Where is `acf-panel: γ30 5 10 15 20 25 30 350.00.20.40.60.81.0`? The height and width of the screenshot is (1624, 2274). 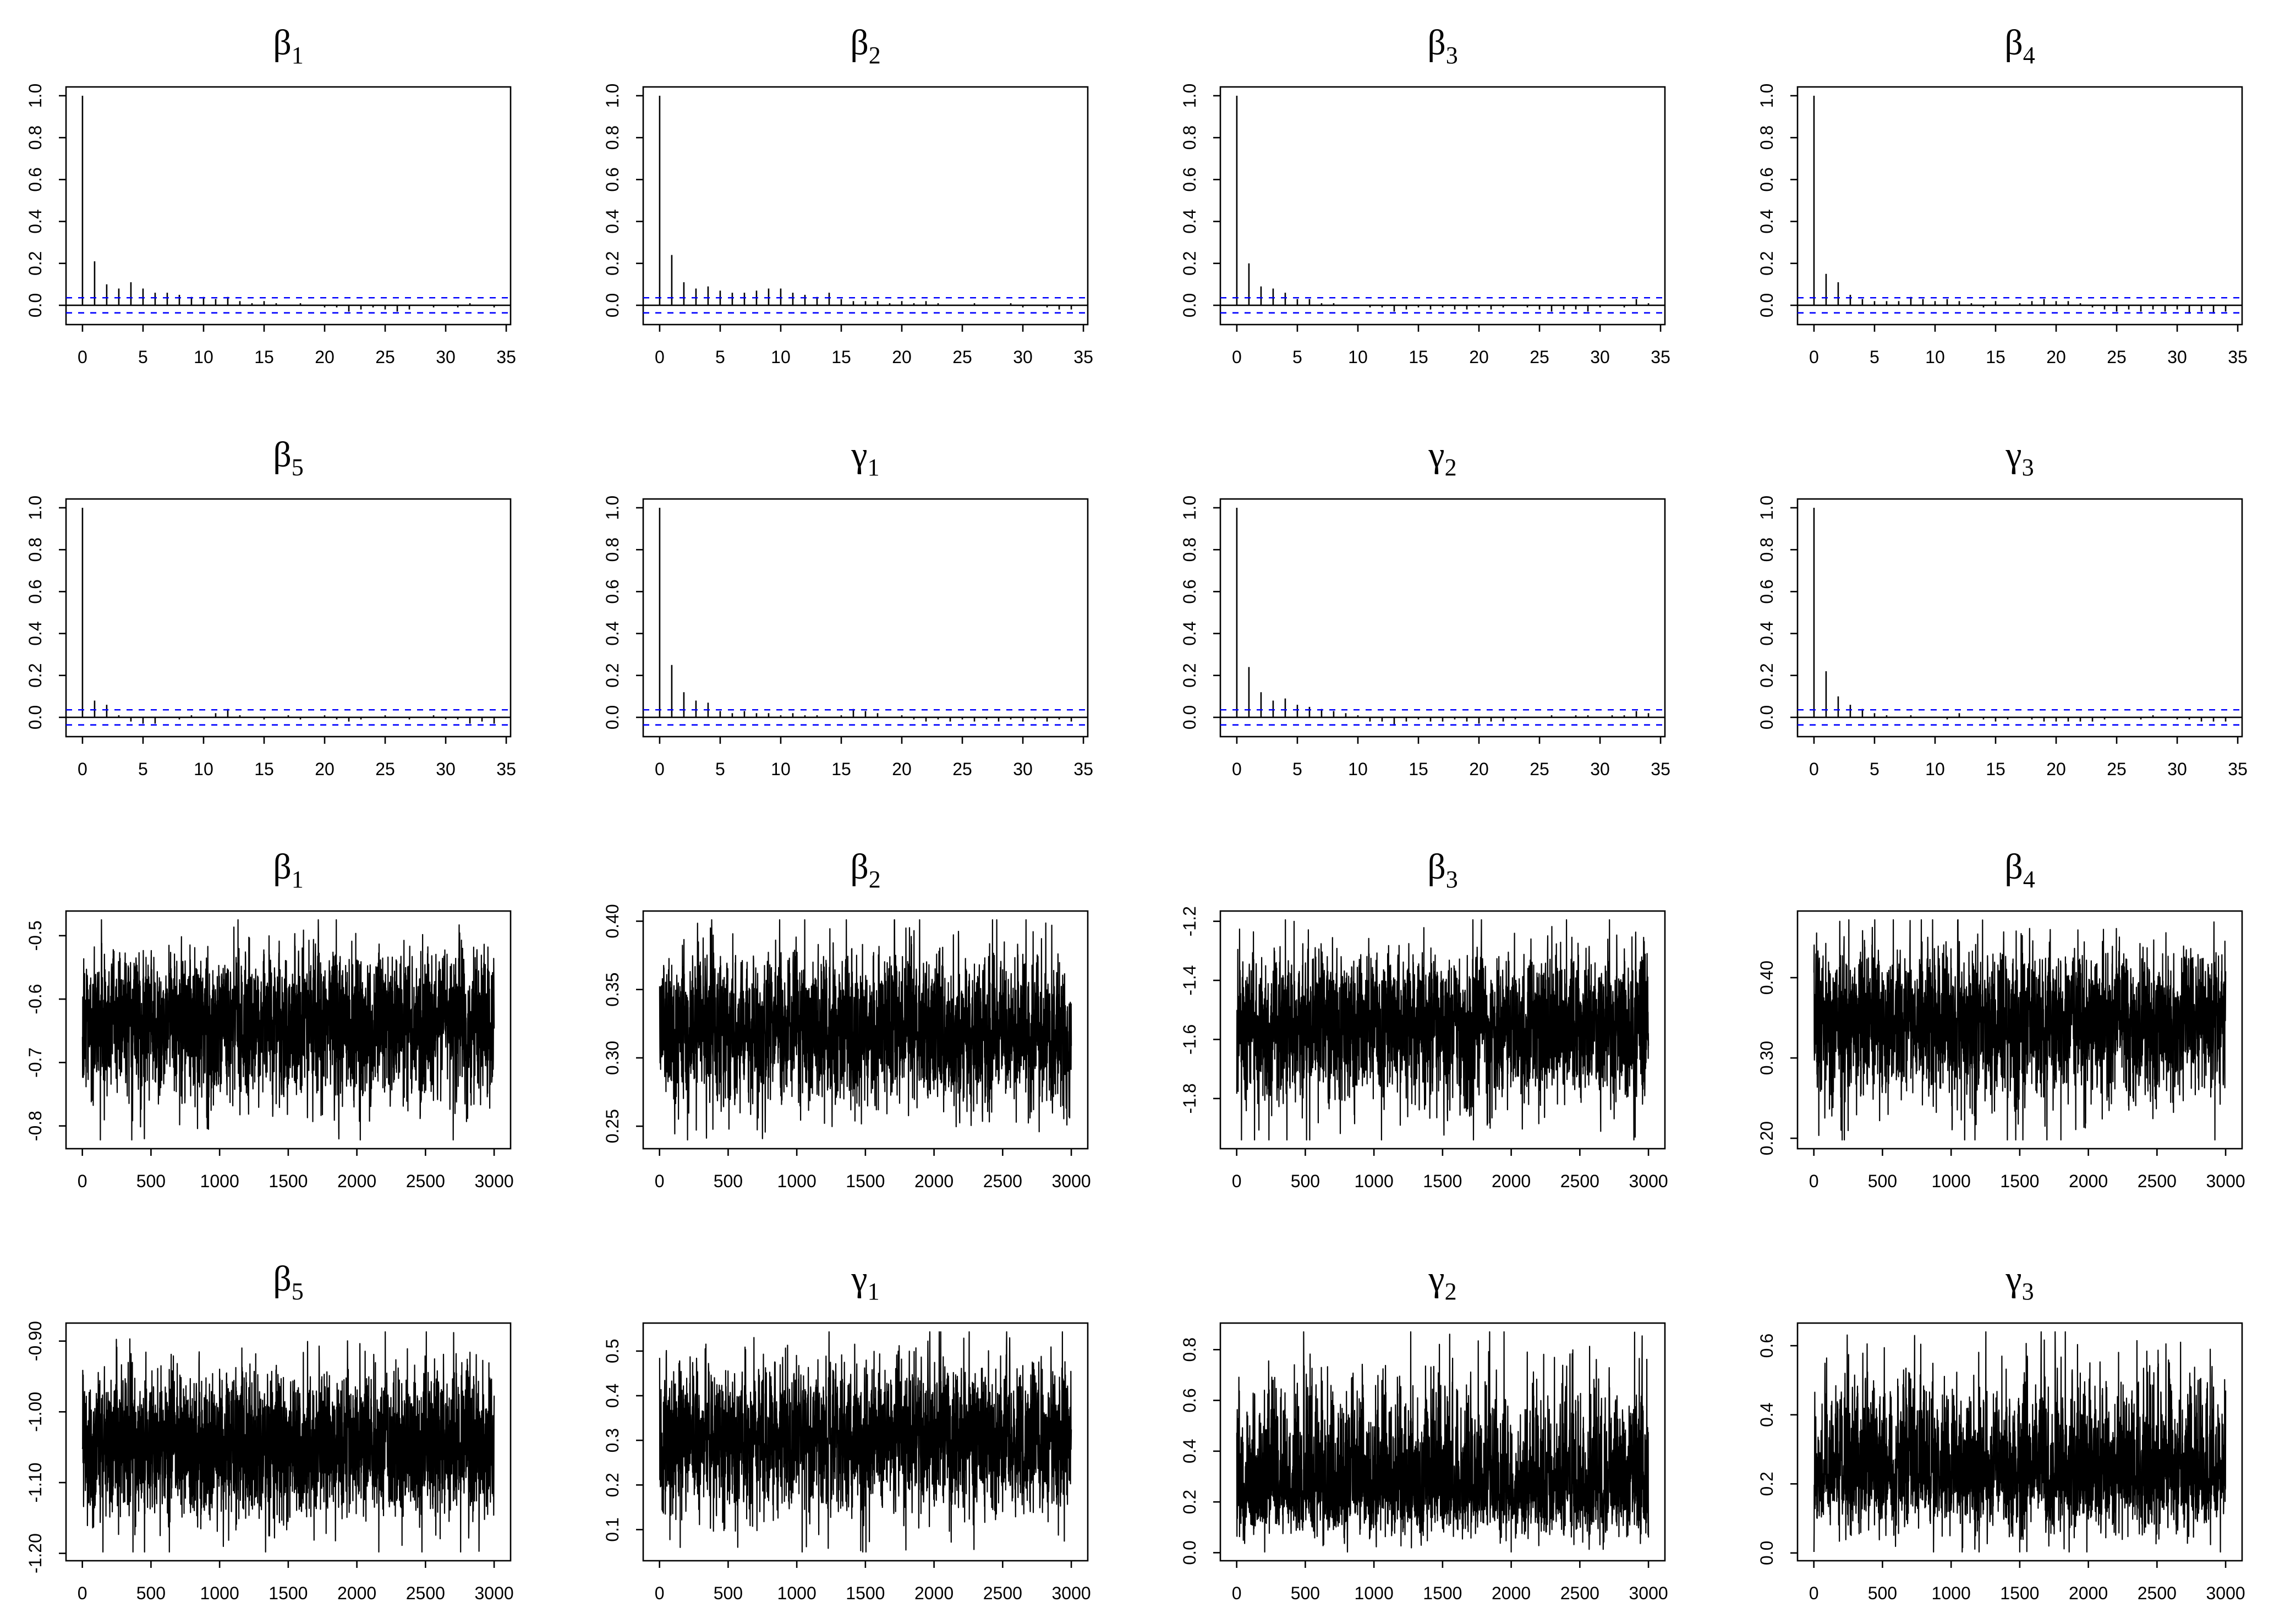
acf-panel: γ30 5 10 15 20 25 30 350.00.20.40.60.81.0 is located at coordinates (2003, 607).